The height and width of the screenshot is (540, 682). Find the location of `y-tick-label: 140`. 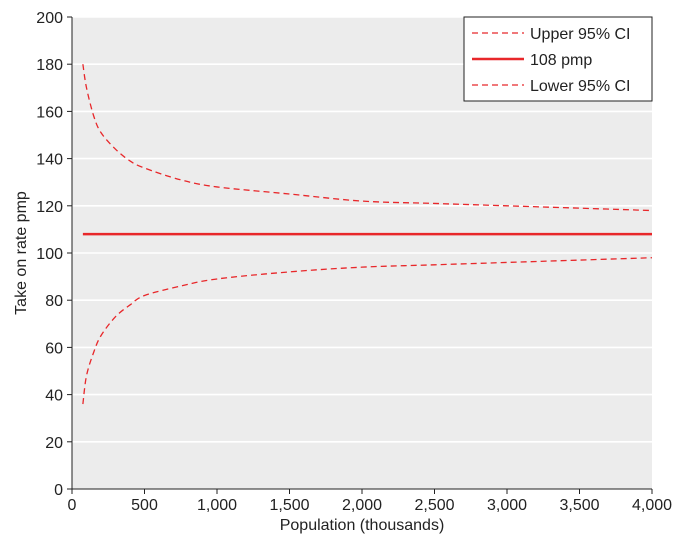

y-tick-label: 140 is located at coordinates (49, 160).